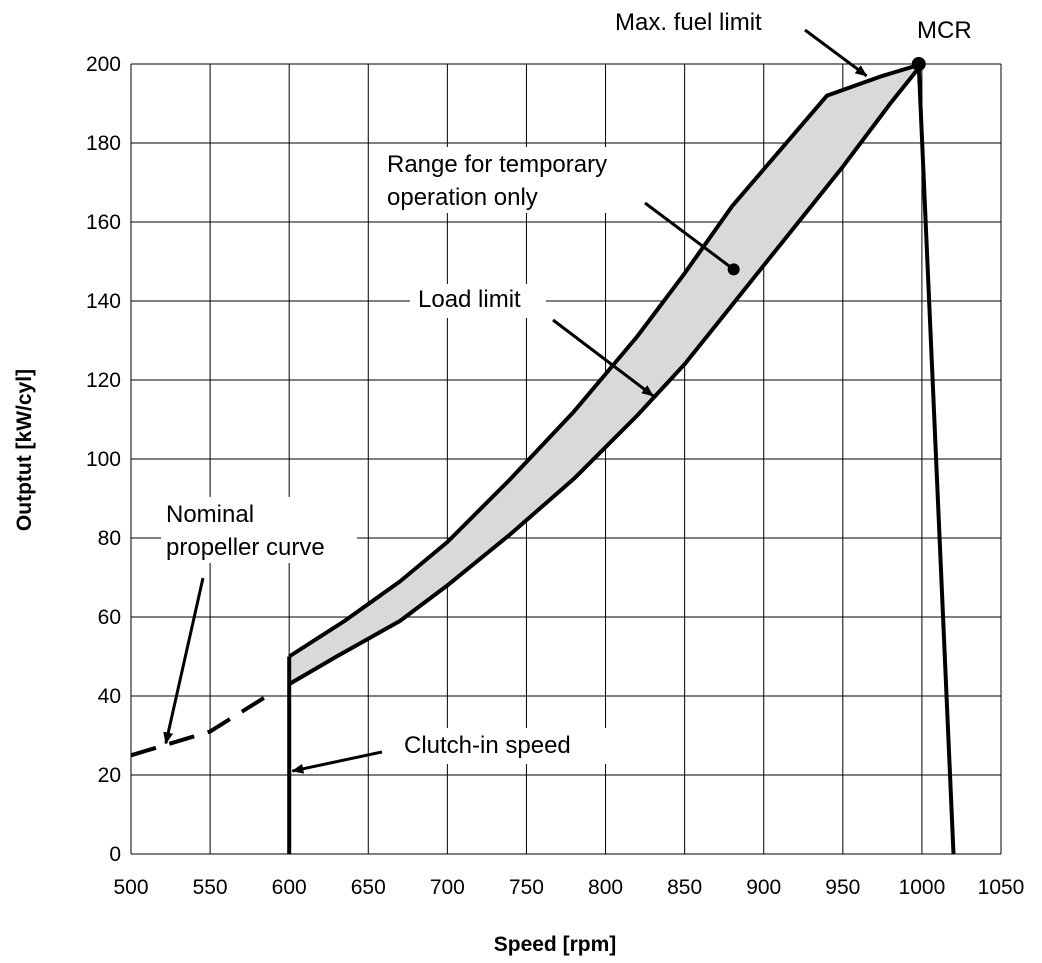 Image resolution: width=1042 pixels, height=963 pixels. Describe the element at coordinates (922, 887) in the screenshot. I see `x-tick-label-1000: 1000` at that location.